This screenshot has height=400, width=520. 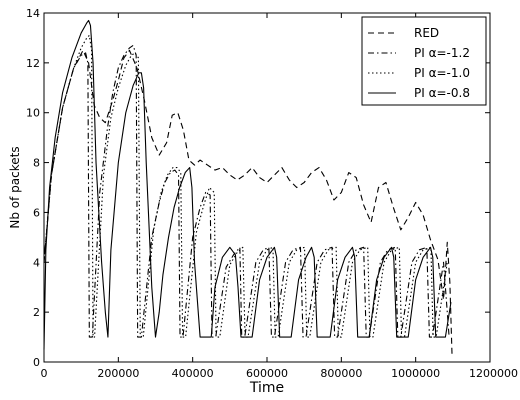 I want to click on x-tick-label: 0, so click(x=44, y=373).